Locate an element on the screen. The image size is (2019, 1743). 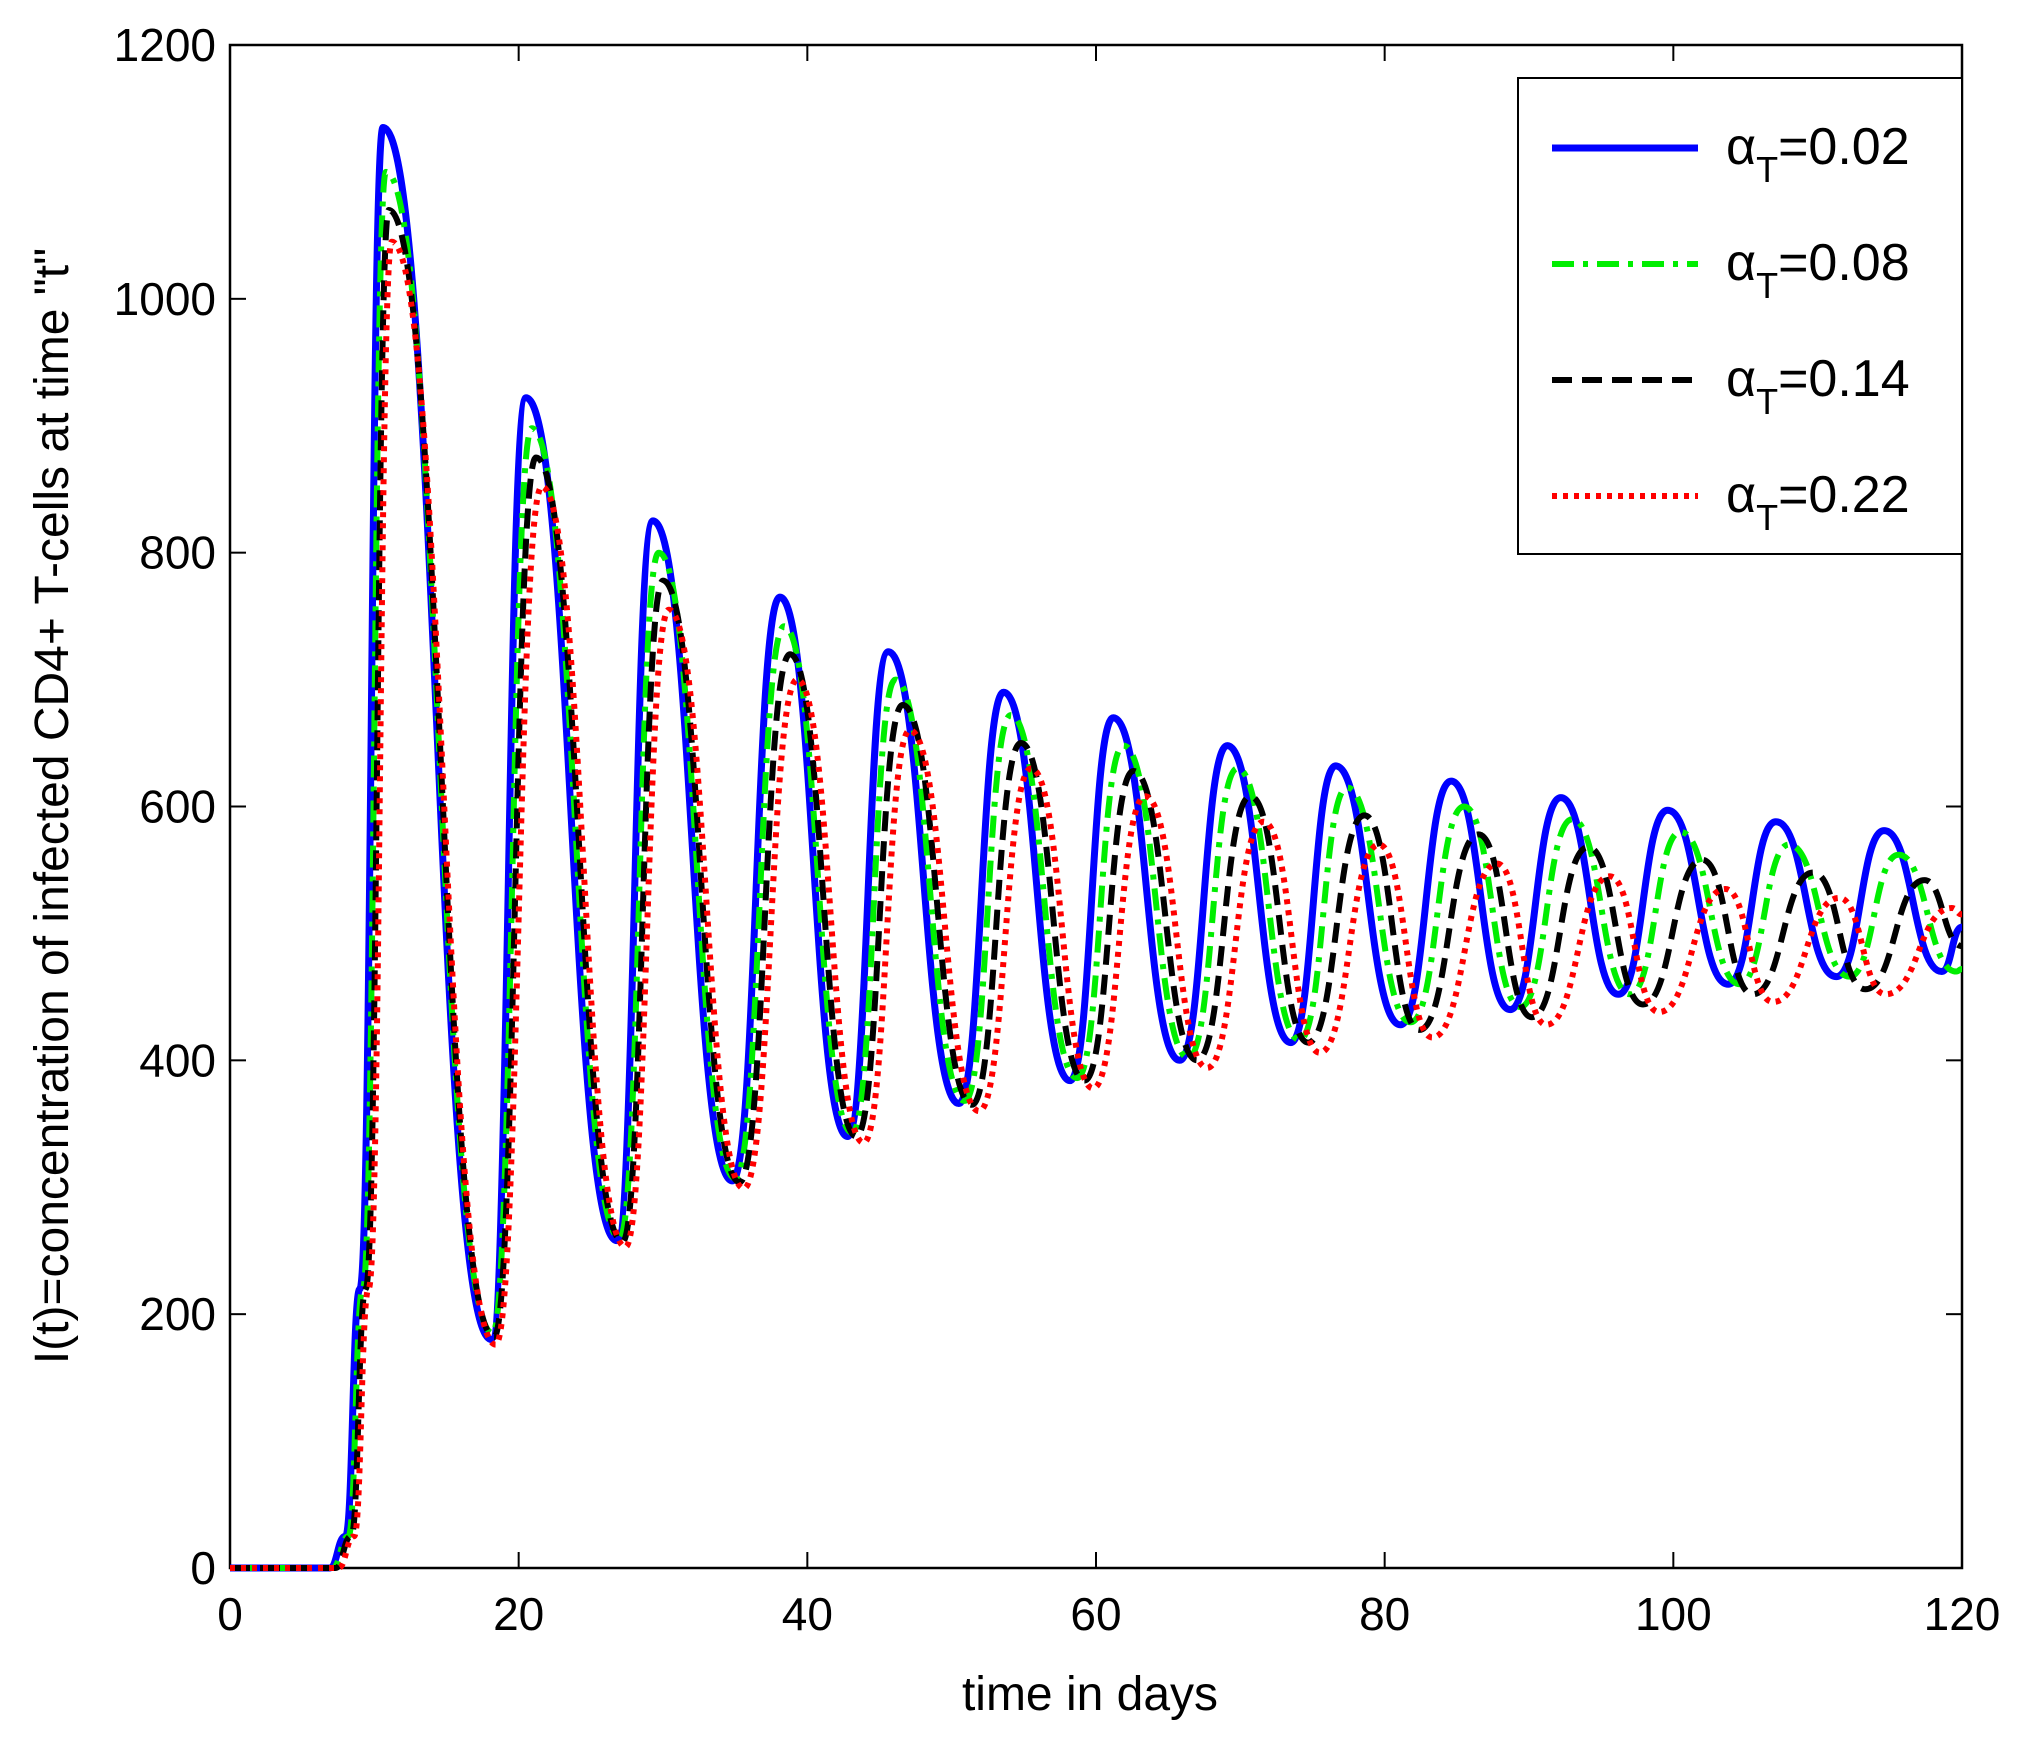
y-tick-label: 600 is located at coordinates (177, 807).